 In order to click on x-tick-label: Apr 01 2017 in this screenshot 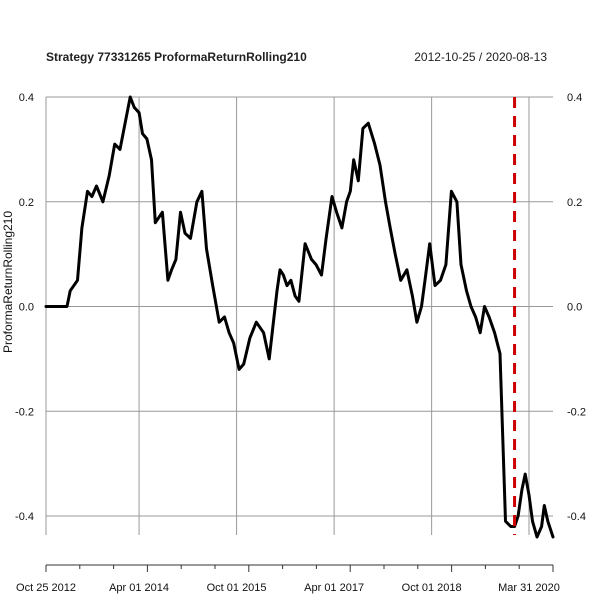, I will do `click(334, 588)`.